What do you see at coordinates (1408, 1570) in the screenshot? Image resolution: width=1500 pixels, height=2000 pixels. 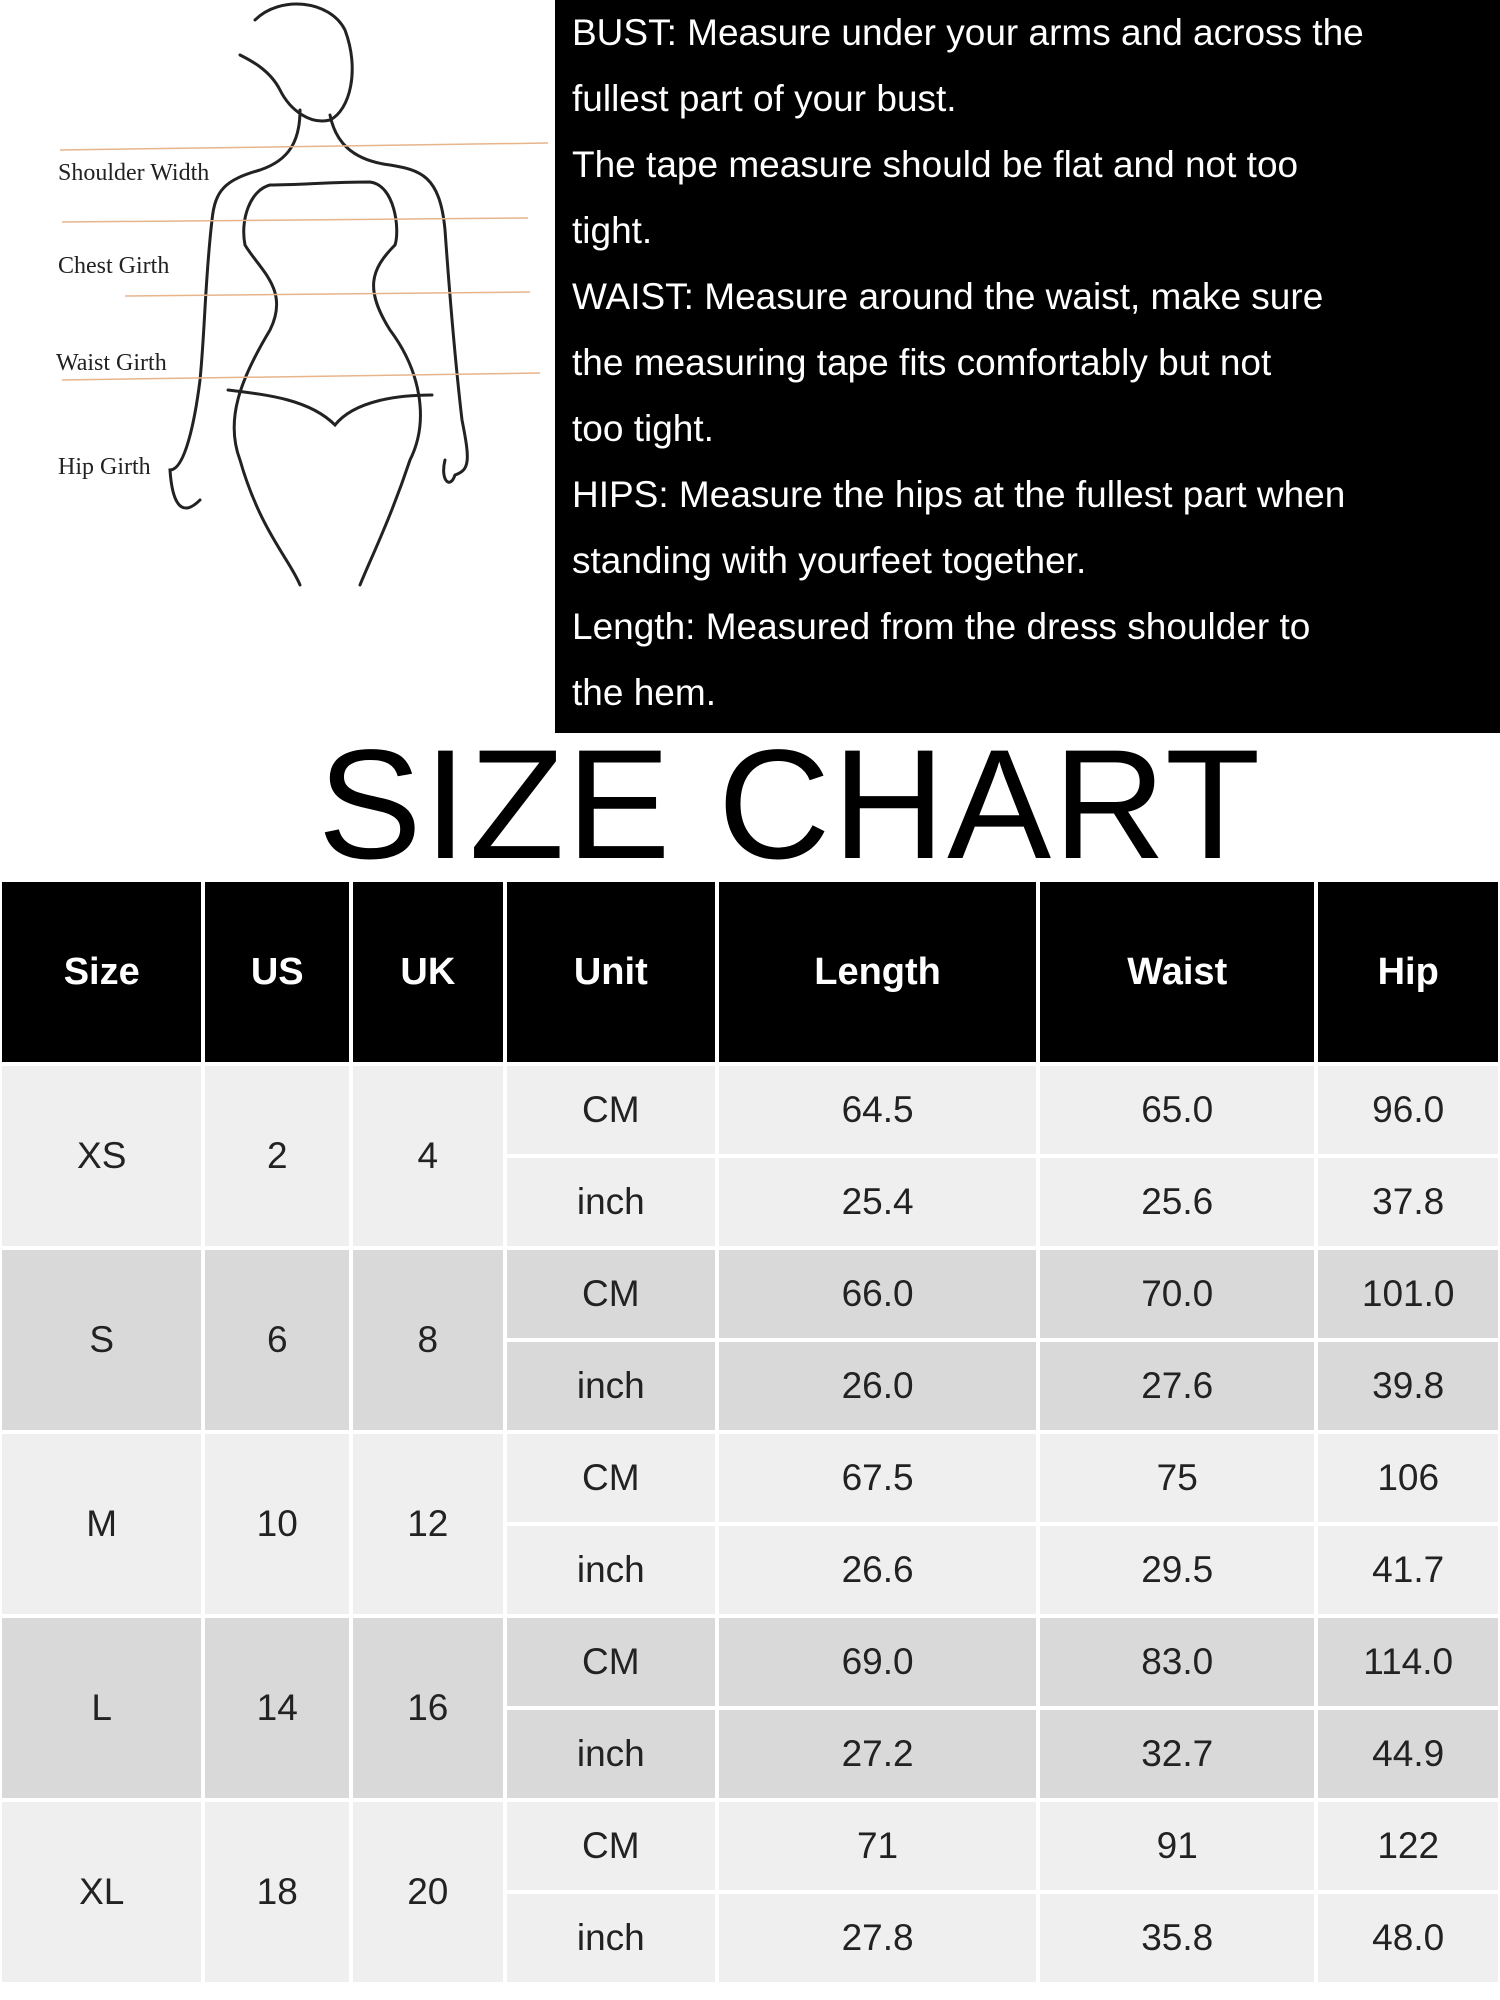 I see `cell-hip: 41.7` at bounding box center [1408, 1570].